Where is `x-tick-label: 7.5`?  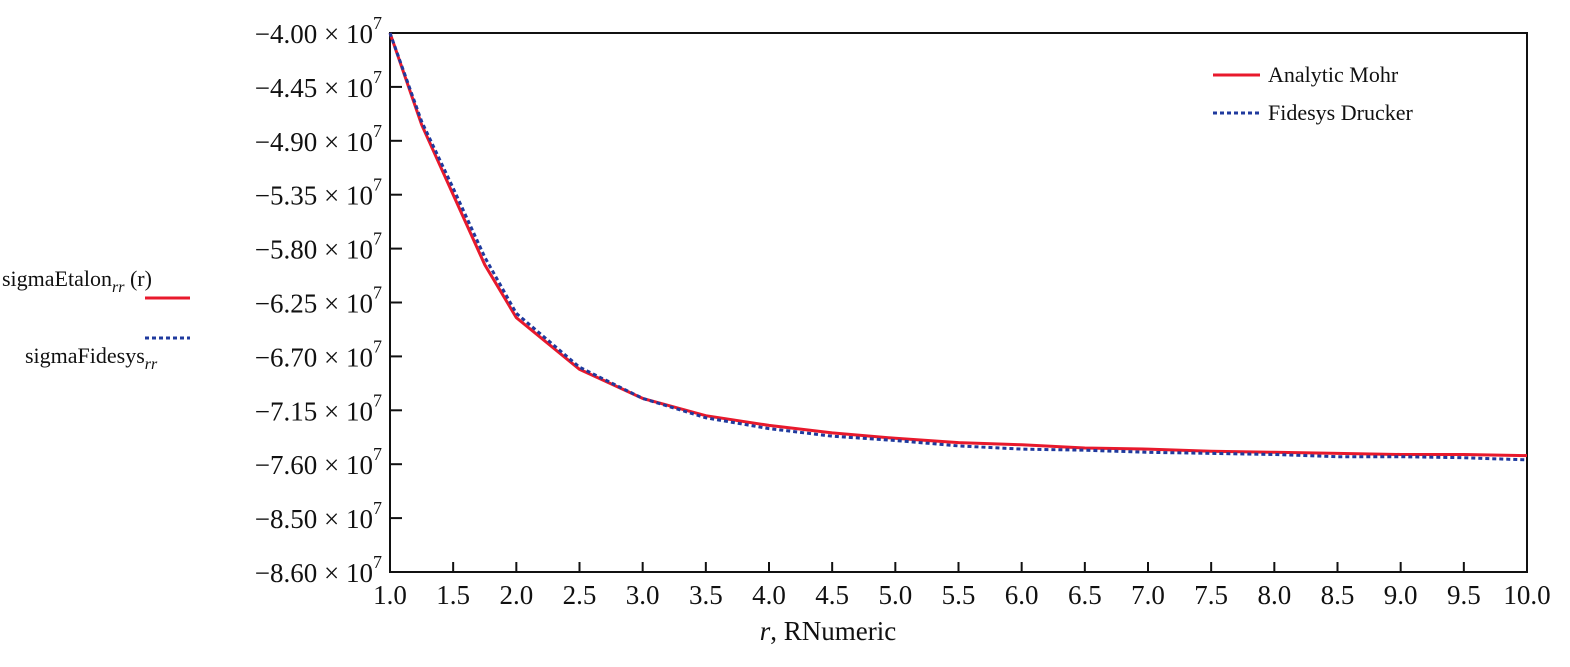 x-tick-label: 7.5 is located at coordinates (1211, 595).